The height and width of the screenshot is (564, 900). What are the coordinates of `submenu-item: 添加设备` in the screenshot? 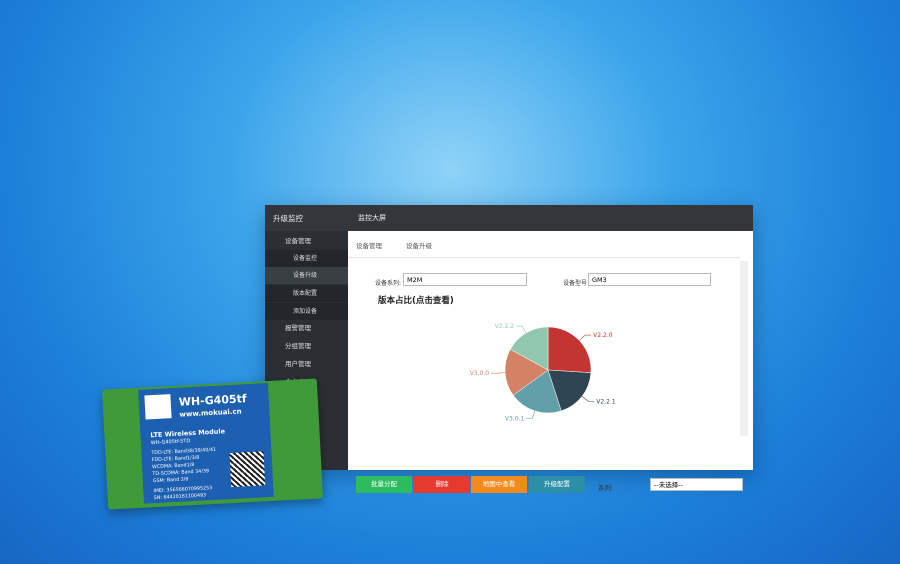 It's located at (306, 311).